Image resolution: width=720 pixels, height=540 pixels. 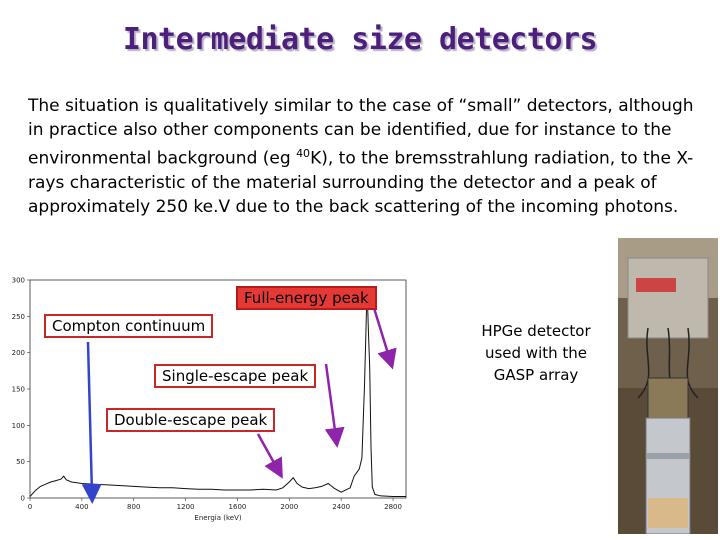 What do you see at coordinates (384, 338) in the screenshot?
I see `full-energy-arrow` at bounding box center [384, 338].